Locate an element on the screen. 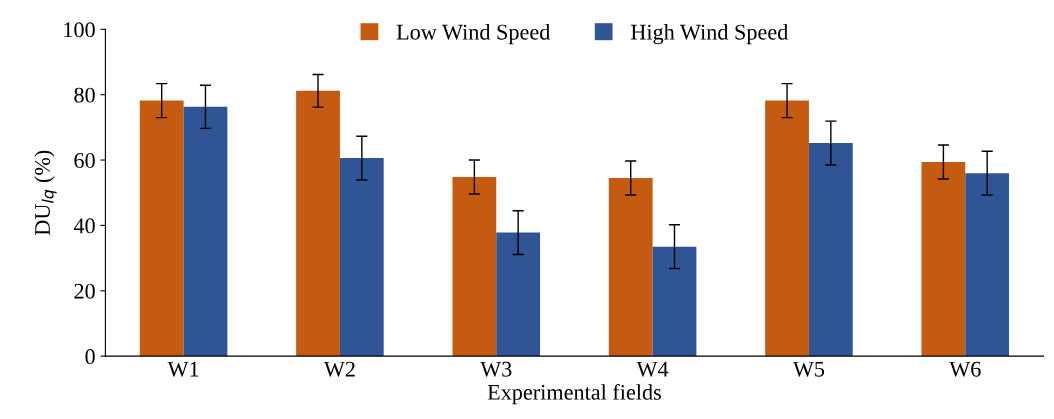 Image resolution: width=1054 pixels, height=419 pixels. x-tick-label: W4 is located at coordinates (652, 369).